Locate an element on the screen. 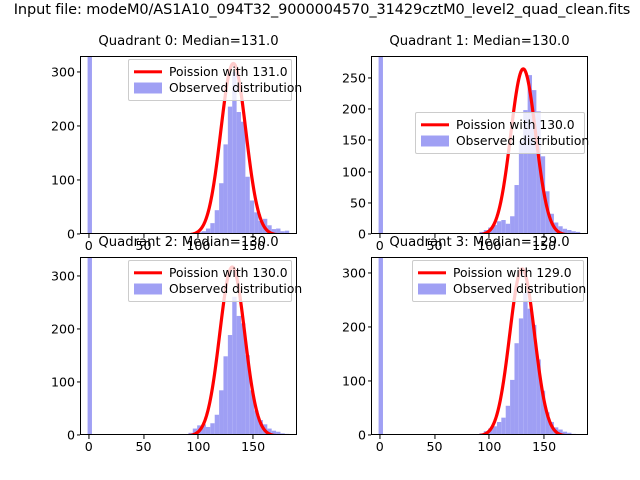 This screenshot has width=640, height=480. ytick-label: 150 is located at coordinates (353, 140).